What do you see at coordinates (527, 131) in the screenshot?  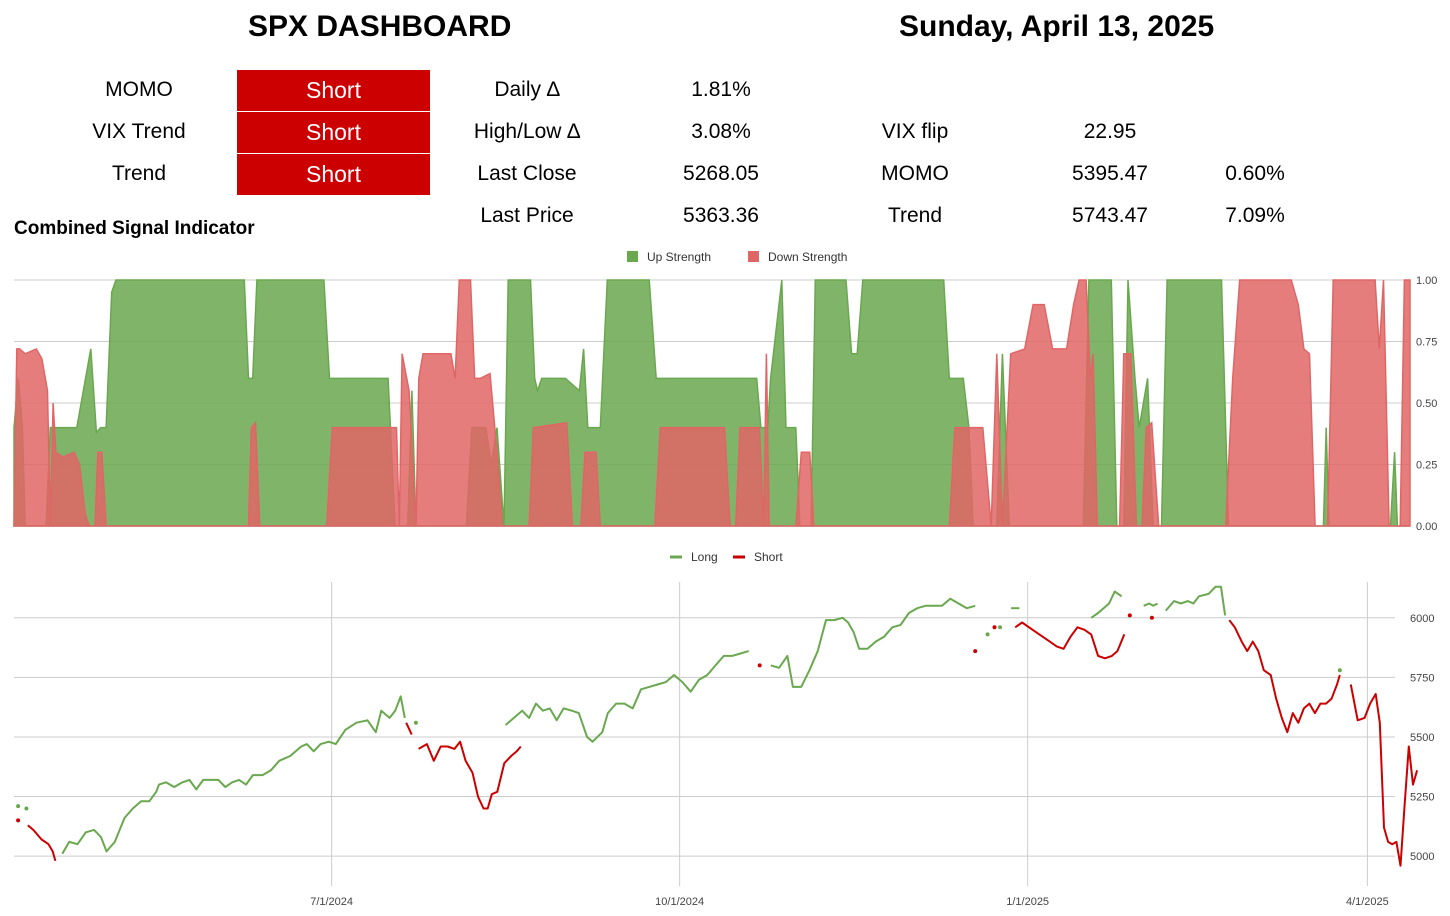 I see `stat-label-high-low-delta: High/Low ∆` at bounding box center [527, 131].